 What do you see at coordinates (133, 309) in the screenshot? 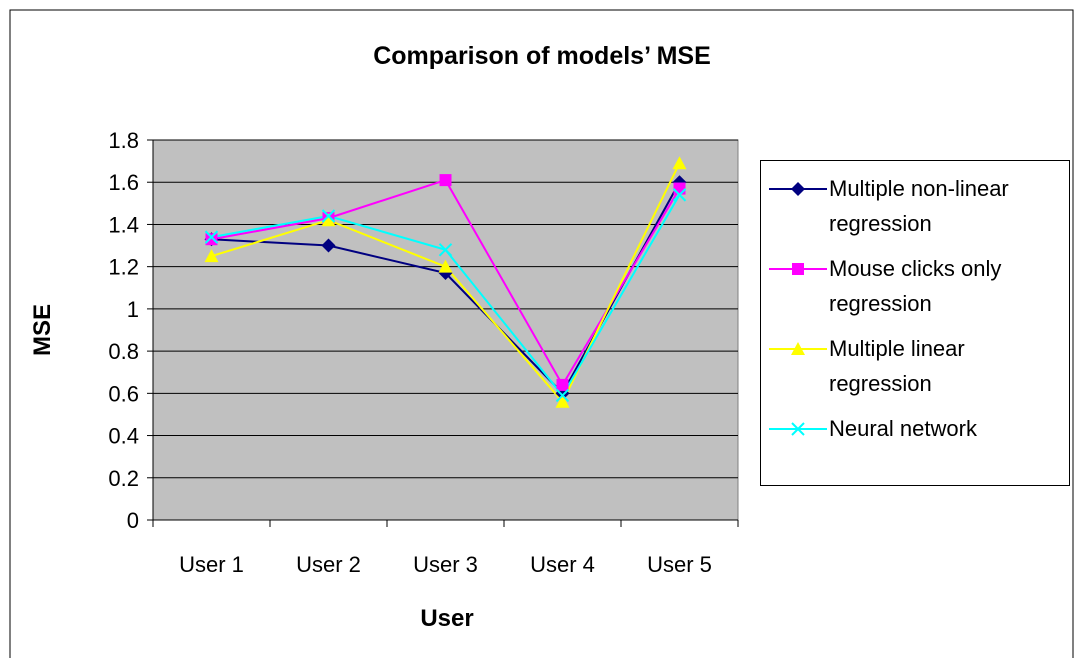
I see `y-tick-label: 1` at bounding box center [133, 309].